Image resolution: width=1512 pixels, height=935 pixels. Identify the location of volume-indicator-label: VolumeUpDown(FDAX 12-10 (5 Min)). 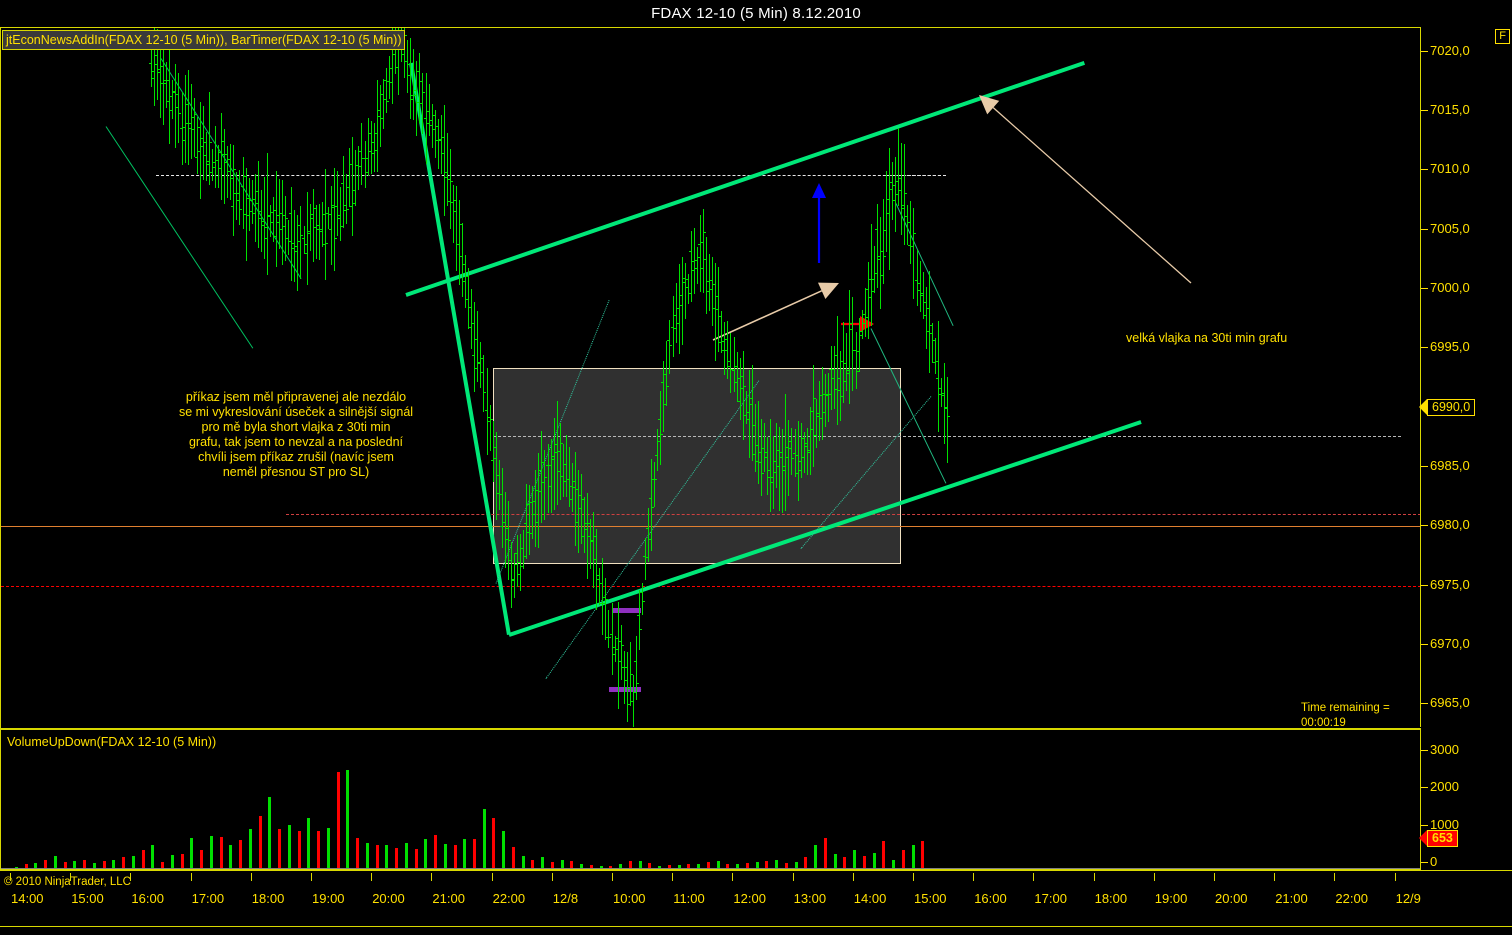
(112, 742).